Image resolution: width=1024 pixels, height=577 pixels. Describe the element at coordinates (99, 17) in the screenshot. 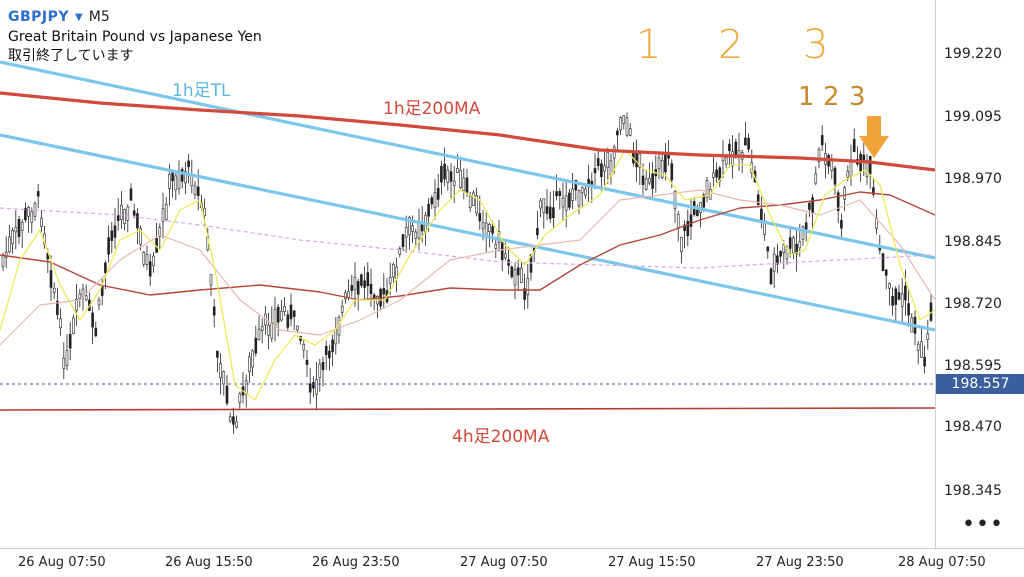

I see `timeframe-label: M5` at that location.